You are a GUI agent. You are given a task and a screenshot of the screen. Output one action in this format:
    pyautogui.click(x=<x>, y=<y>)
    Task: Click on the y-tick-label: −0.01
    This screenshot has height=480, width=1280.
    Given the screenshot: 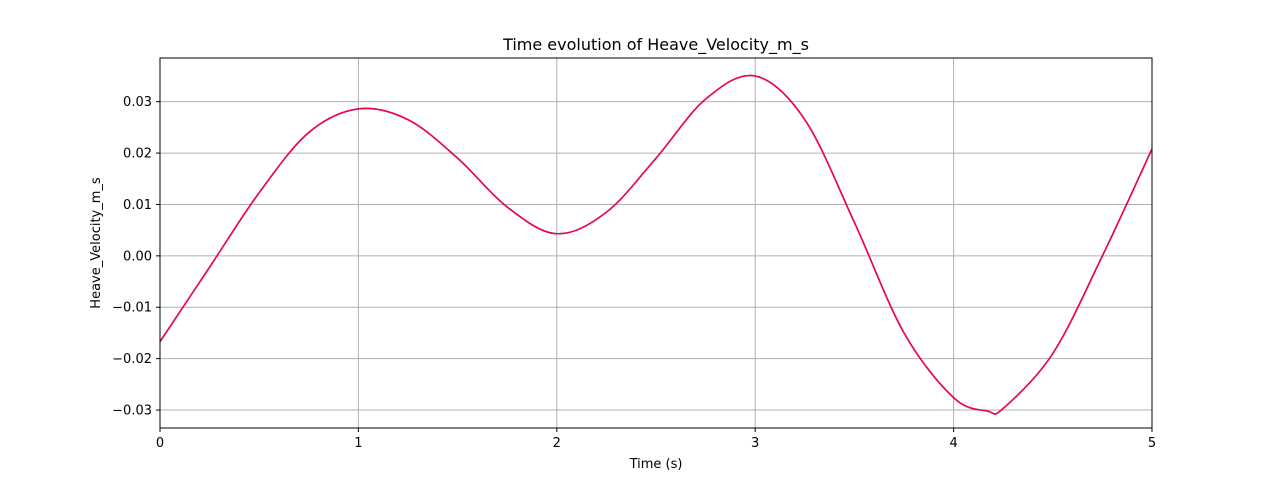 What is the action you would take?
    pyautogui.click(x=132, y=308)
    